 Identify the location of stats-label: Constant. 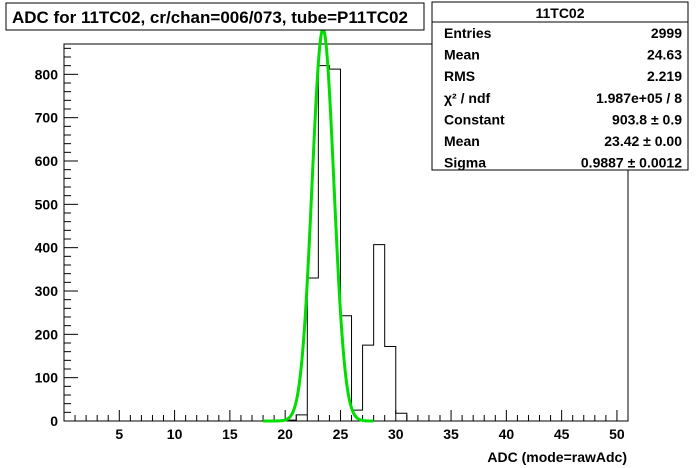
(474, 119).